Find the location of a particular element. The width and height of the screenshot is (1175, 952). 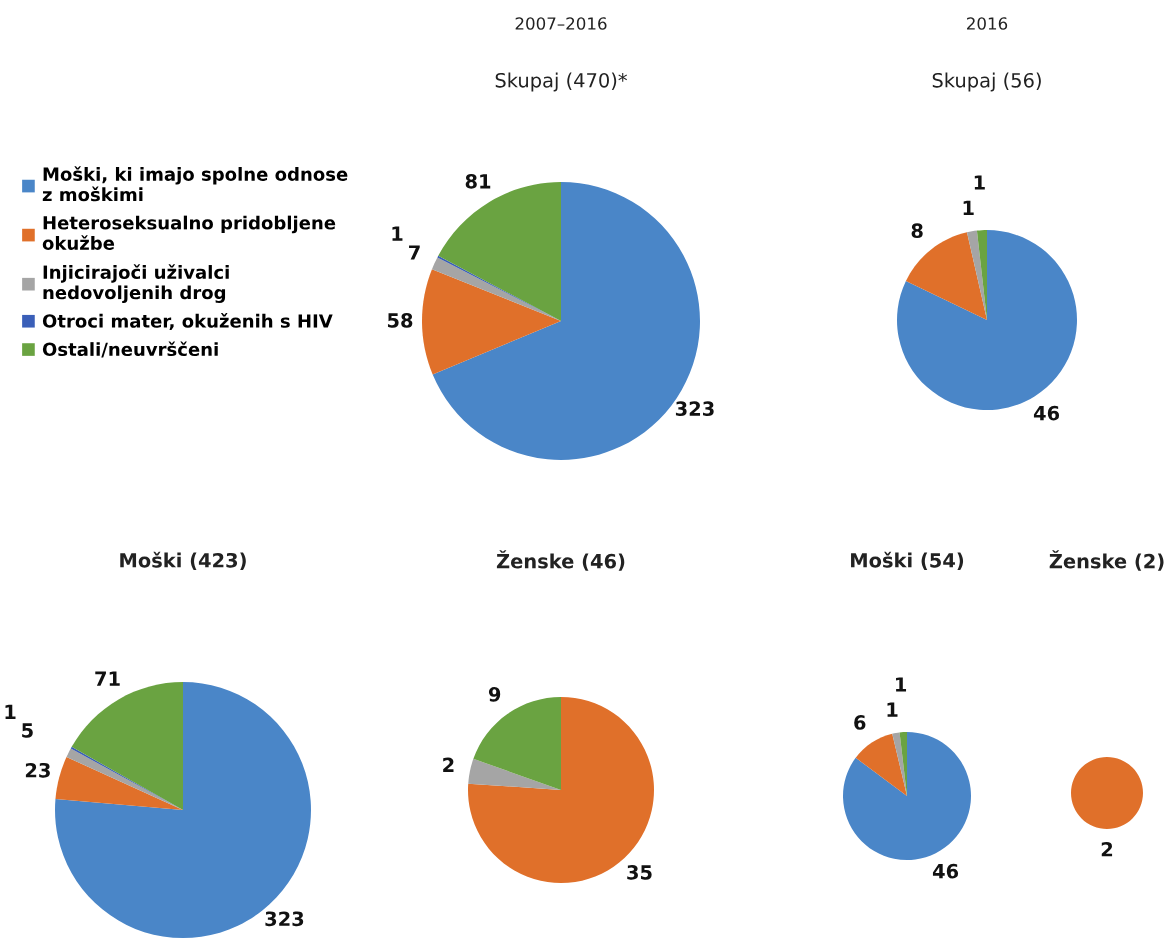

chart-title: Skupaj (56) is located at coordinates (986, 82).